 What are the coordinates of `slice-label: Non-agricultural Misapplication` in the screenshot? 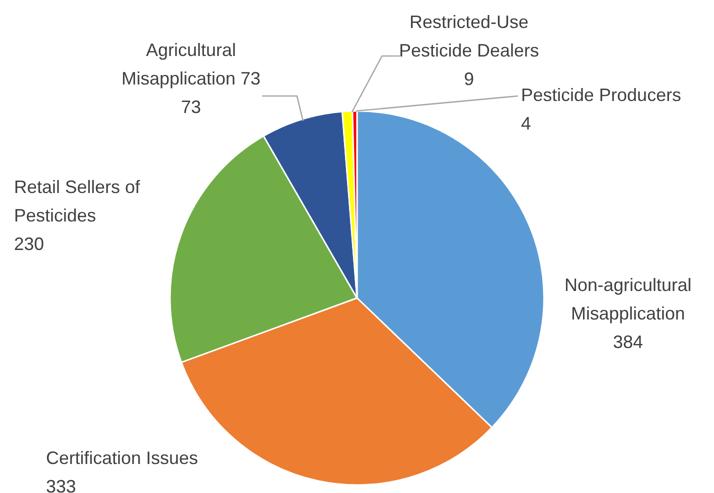 It's located at (628, 299).